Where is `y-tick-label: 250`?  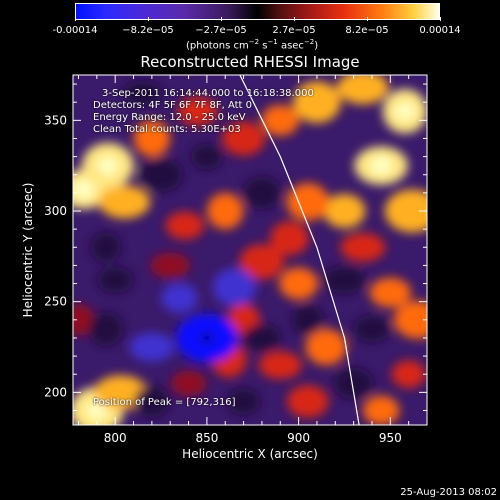 y-tick-label: 250 is located at coordinates (55, 302).